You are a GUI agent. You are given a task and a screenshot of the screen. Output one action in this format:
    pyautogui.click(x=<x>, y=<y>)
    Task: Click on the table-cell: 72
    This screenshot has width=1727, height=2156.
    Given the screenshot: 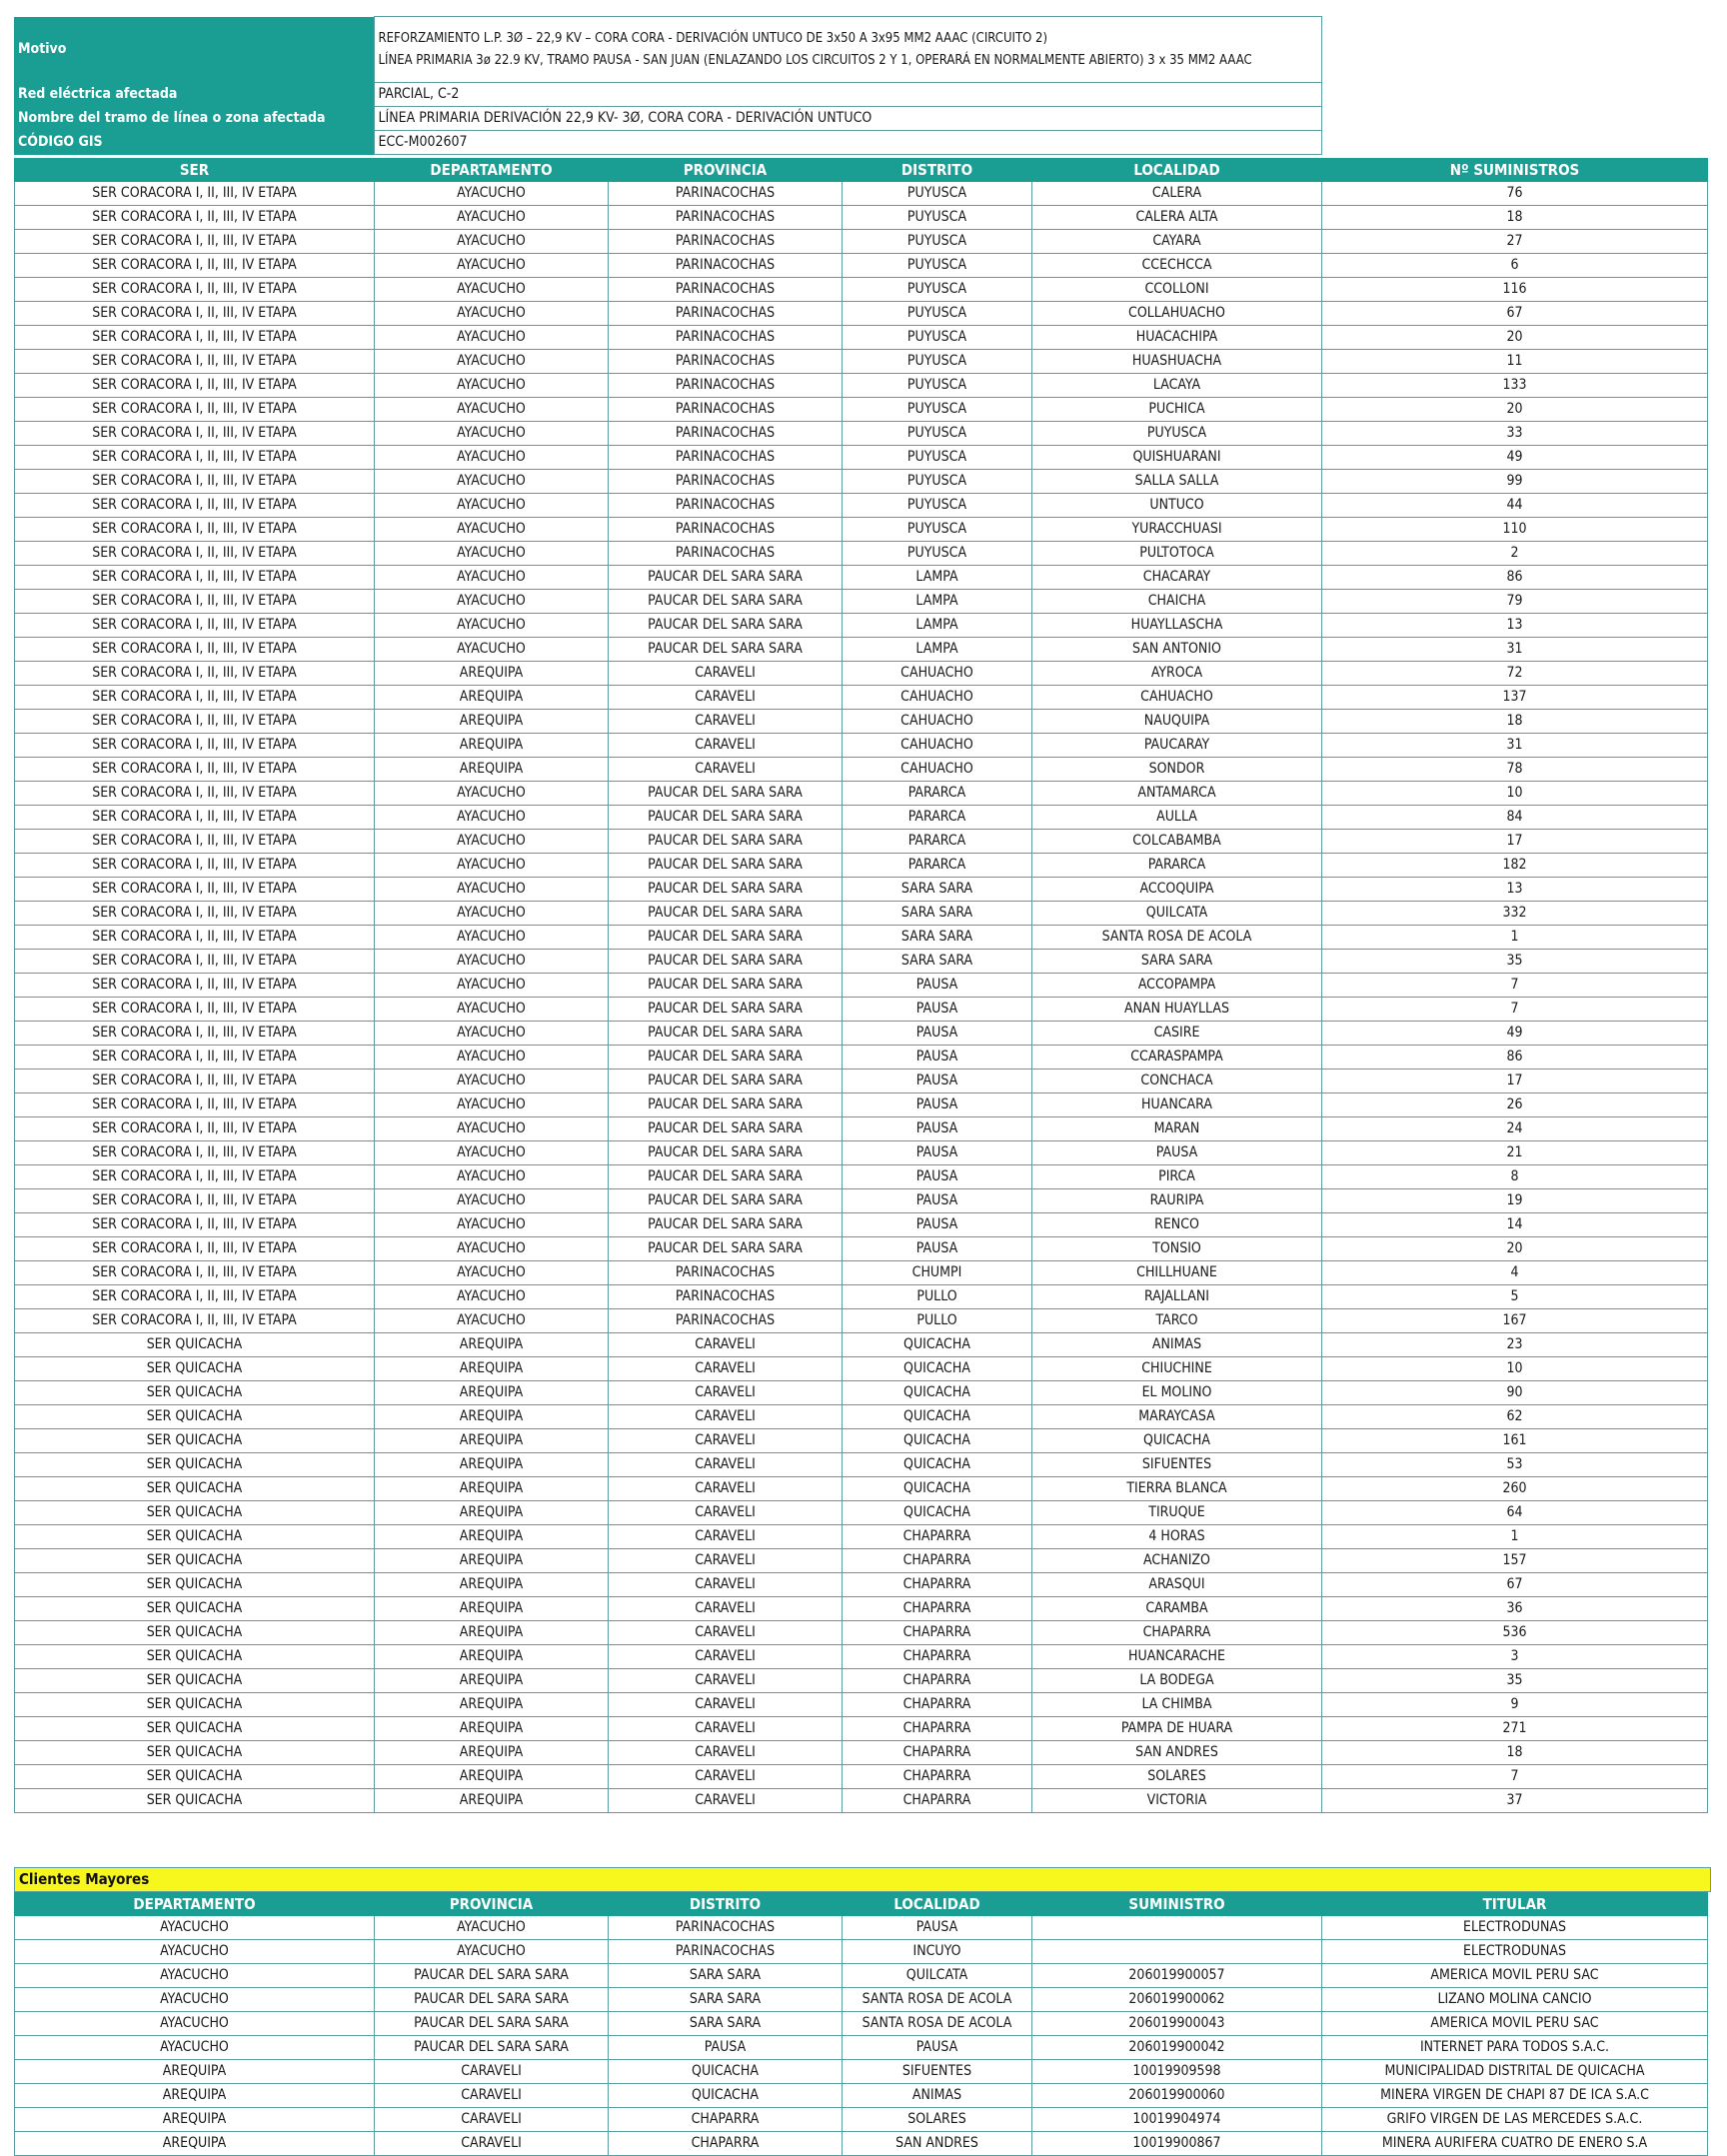 What is the action you would take?
    pyautogui.click(x=1514, y=673)
    